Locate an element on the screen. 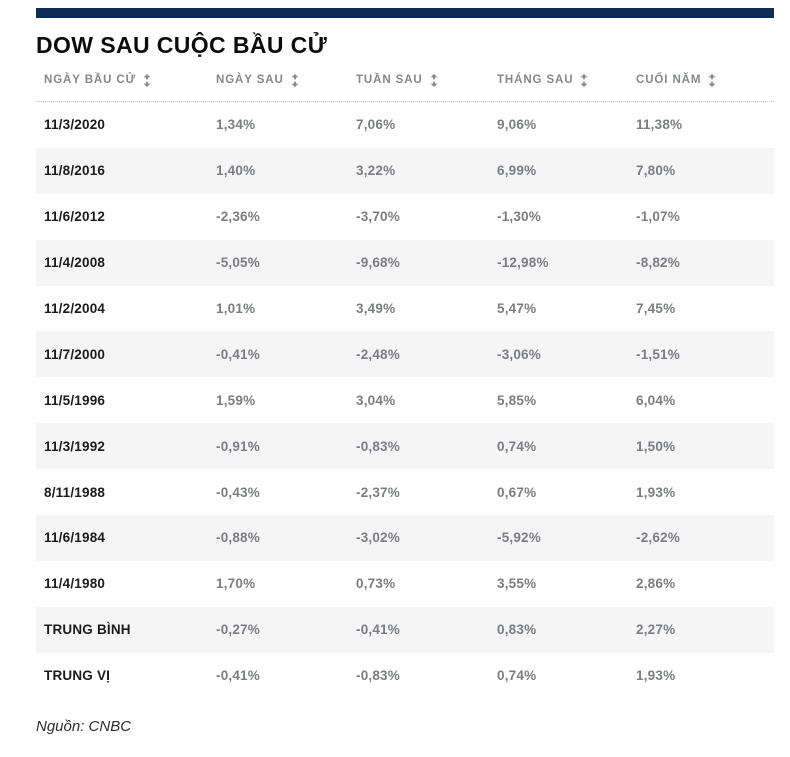 The image size is (790, 757). column-header-label: THÁNG SAU is located at coordinates (535, 80).